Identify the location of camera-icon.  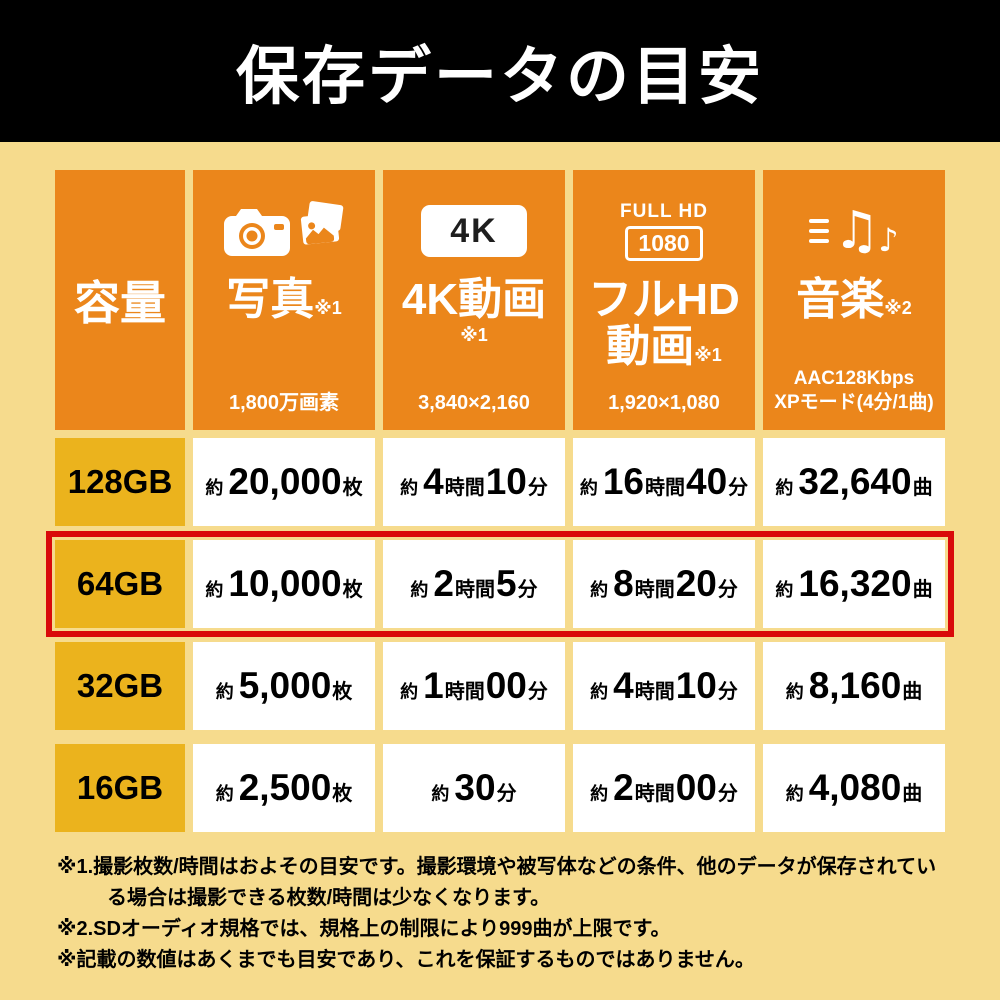
(257, 232).